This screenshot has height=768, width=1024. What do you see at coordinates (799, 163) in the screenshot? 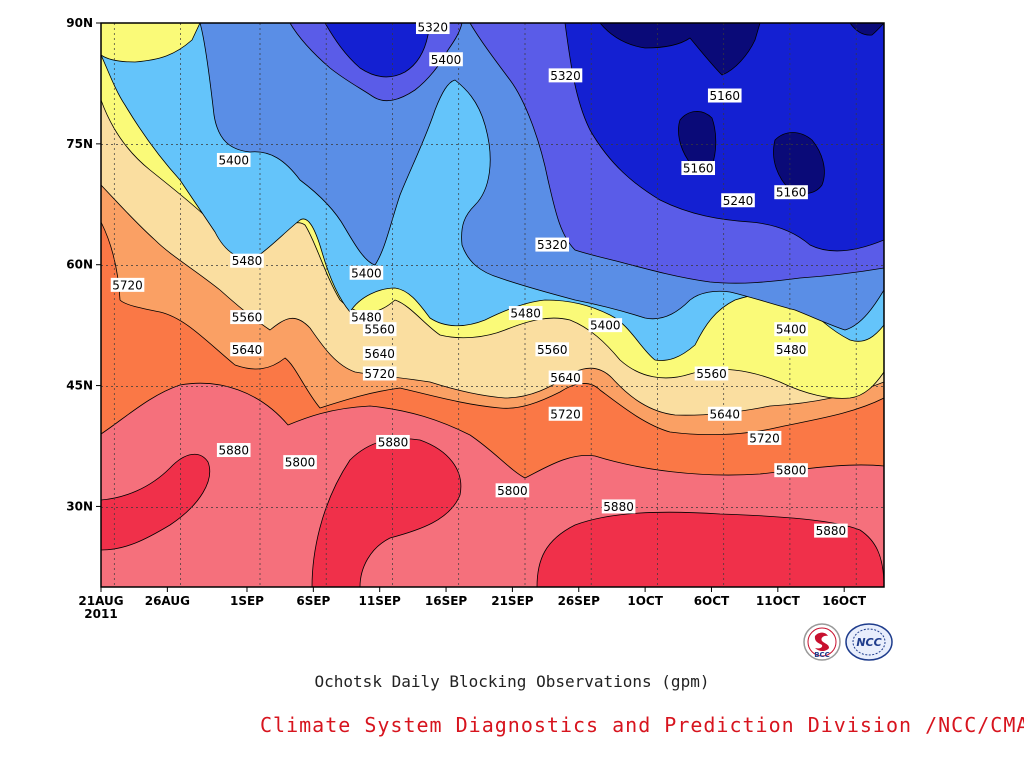
I see `fill-band-below-5160-c` at bounding box center [799, 163].